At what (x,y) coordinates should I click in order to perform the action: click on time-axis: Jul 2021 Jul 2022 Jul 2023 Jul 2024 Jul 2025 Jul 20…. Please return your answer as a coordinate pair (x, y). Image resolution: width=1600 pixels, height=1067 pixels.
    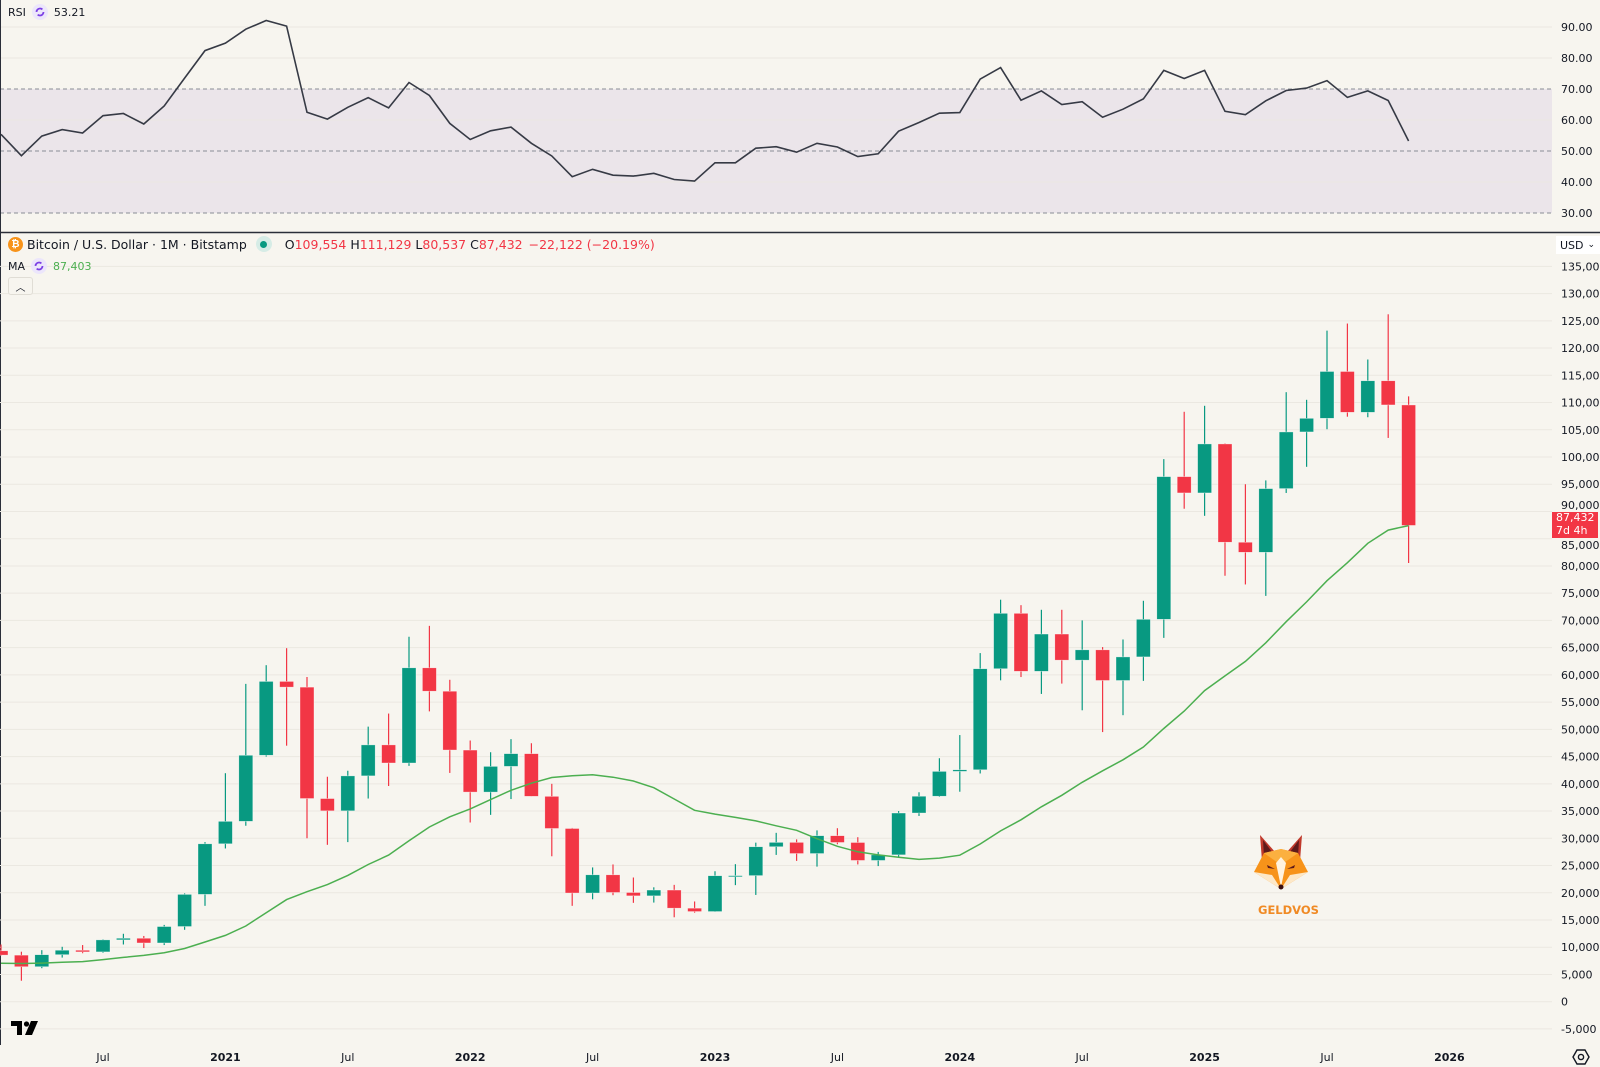
    Looking at the image, I should click on (780, 1057).